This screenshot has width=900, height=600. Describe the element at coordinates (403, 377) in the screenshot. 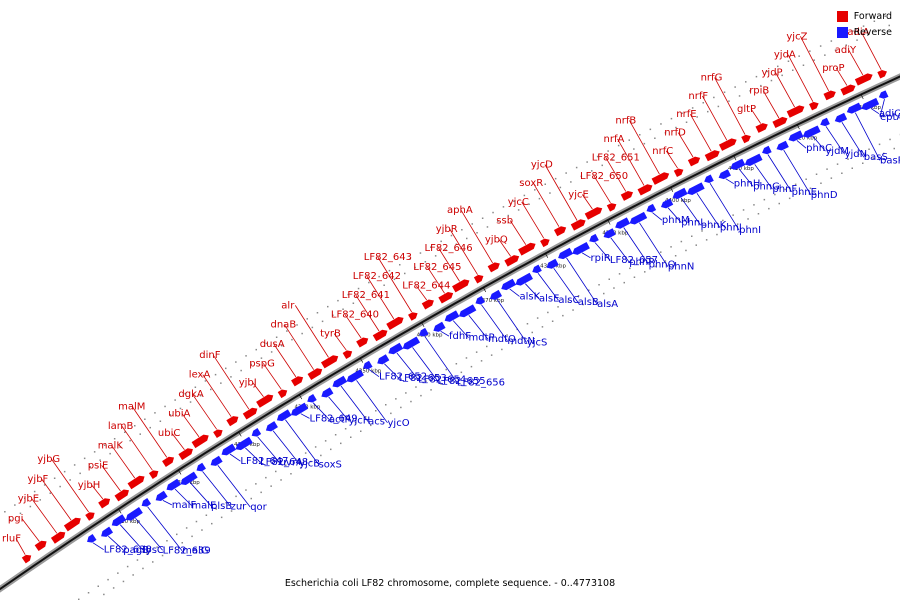

I see `gene-label-lf82-652: LF82_652` at that location.